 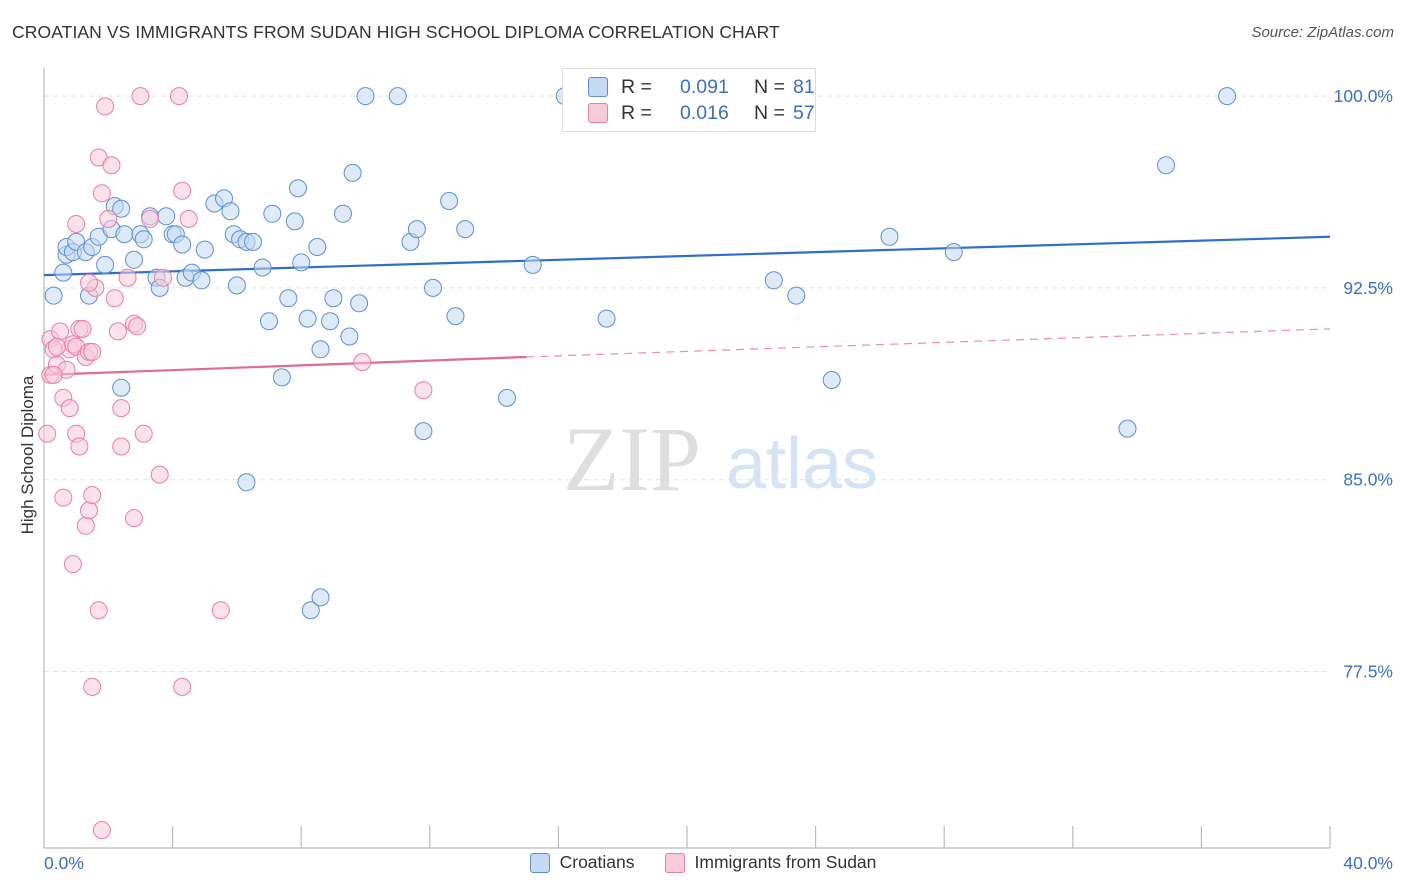 What do you see at coordinates (1363, 96) in the screenshot?
I see `y-tick-label: 100.0%` at bounding box center [1363, 96].